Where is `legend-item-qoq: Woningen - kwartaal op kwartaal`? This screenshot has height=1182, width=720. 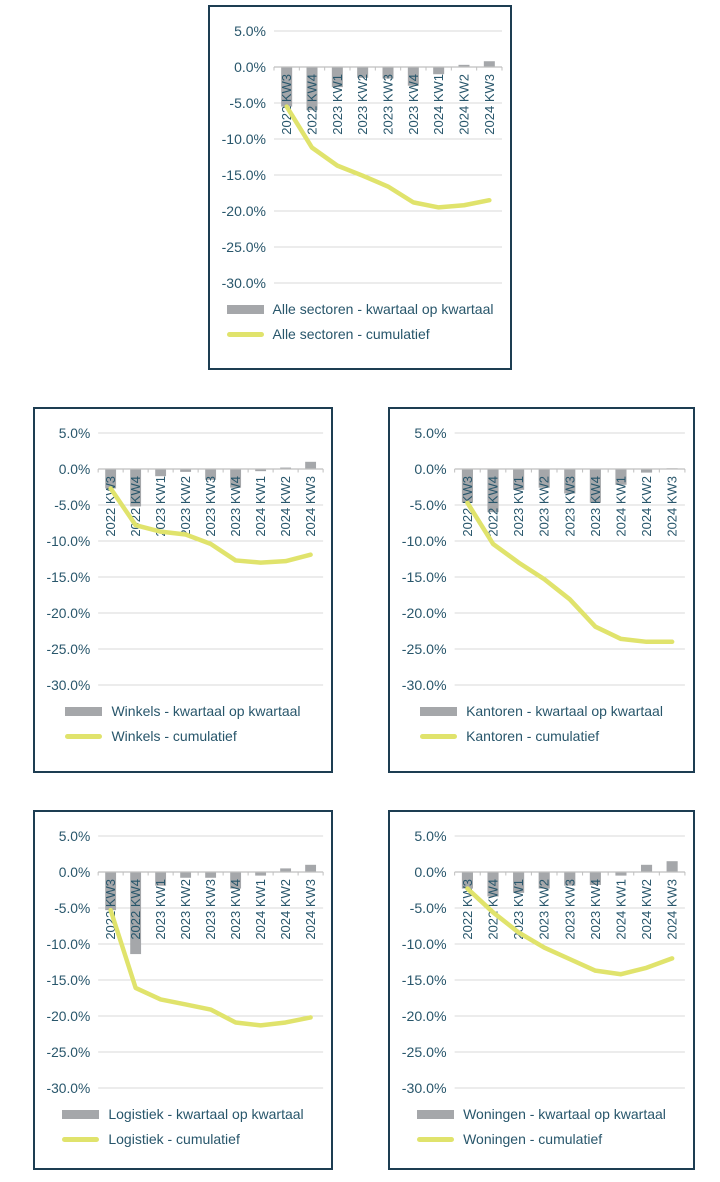 legend-item-qoq: Woningen - kwartaal op kwartaal is located at coordinates (541, 1114).